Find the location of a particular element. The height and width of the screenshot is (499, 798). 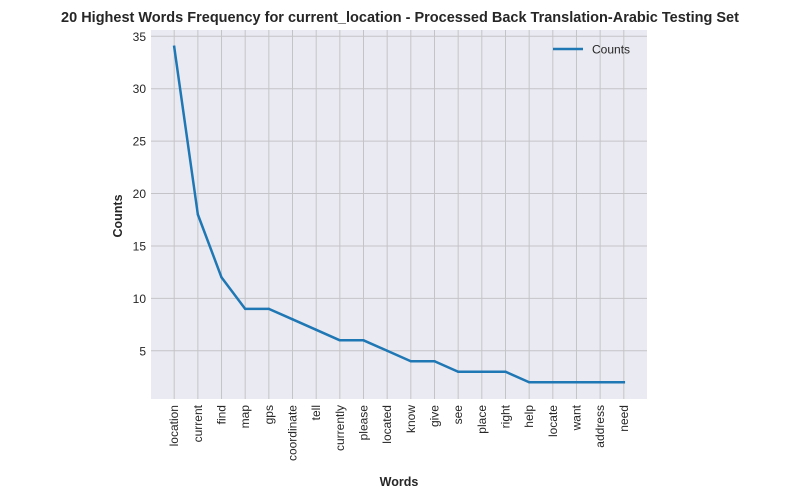

x-tick-label: know is located at coordinates (411, 419).